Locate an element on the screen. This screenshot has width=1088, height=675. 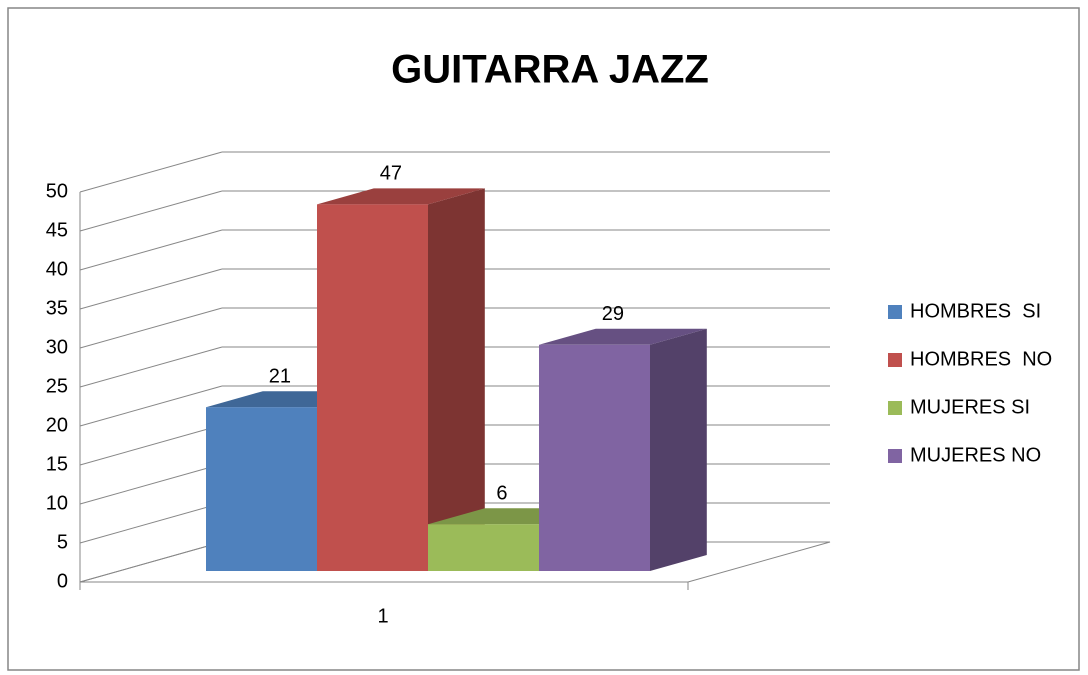
data-label: 47 is located at coordinates (391, 174).